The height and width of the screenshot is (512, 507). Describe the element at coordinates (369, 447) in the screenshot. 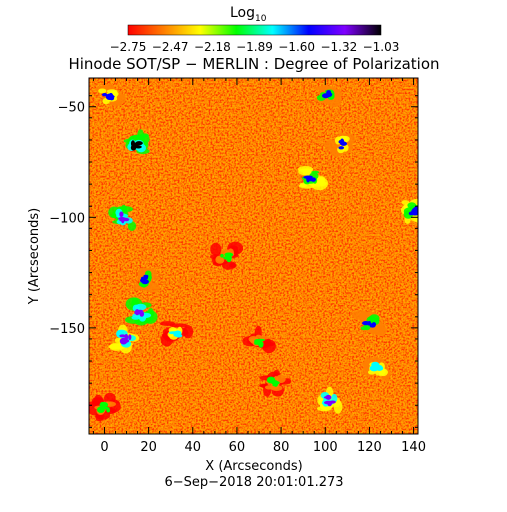

I see `x-tick-label: 120` at that location.